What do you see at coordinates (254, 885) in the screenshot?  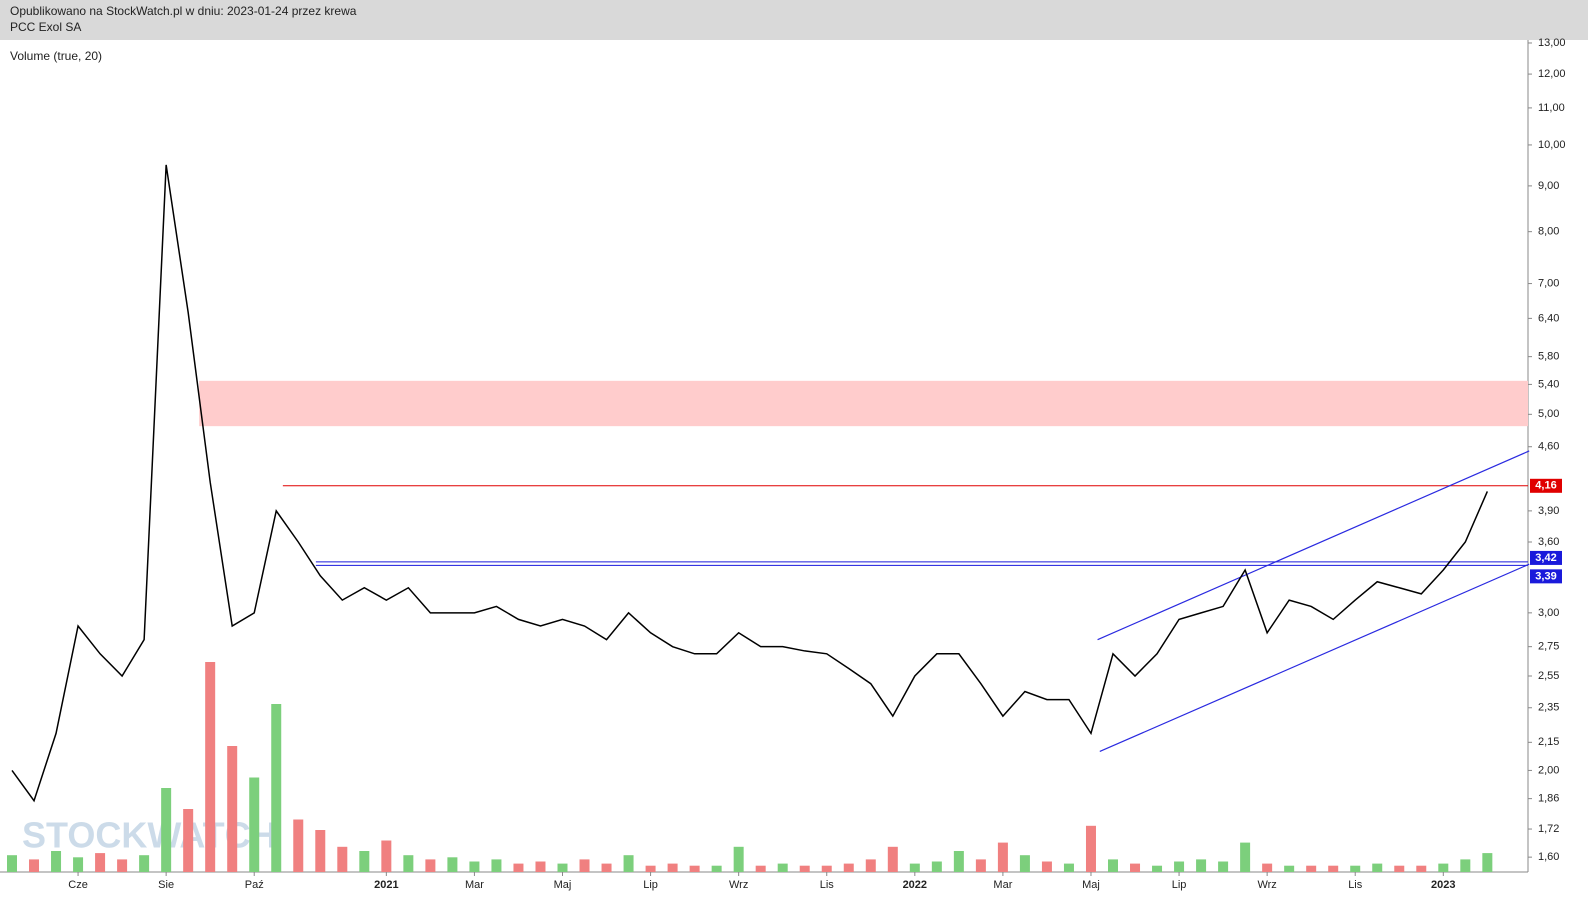 I see `x-tick-label: Paź` at bounding box center [254, 885].